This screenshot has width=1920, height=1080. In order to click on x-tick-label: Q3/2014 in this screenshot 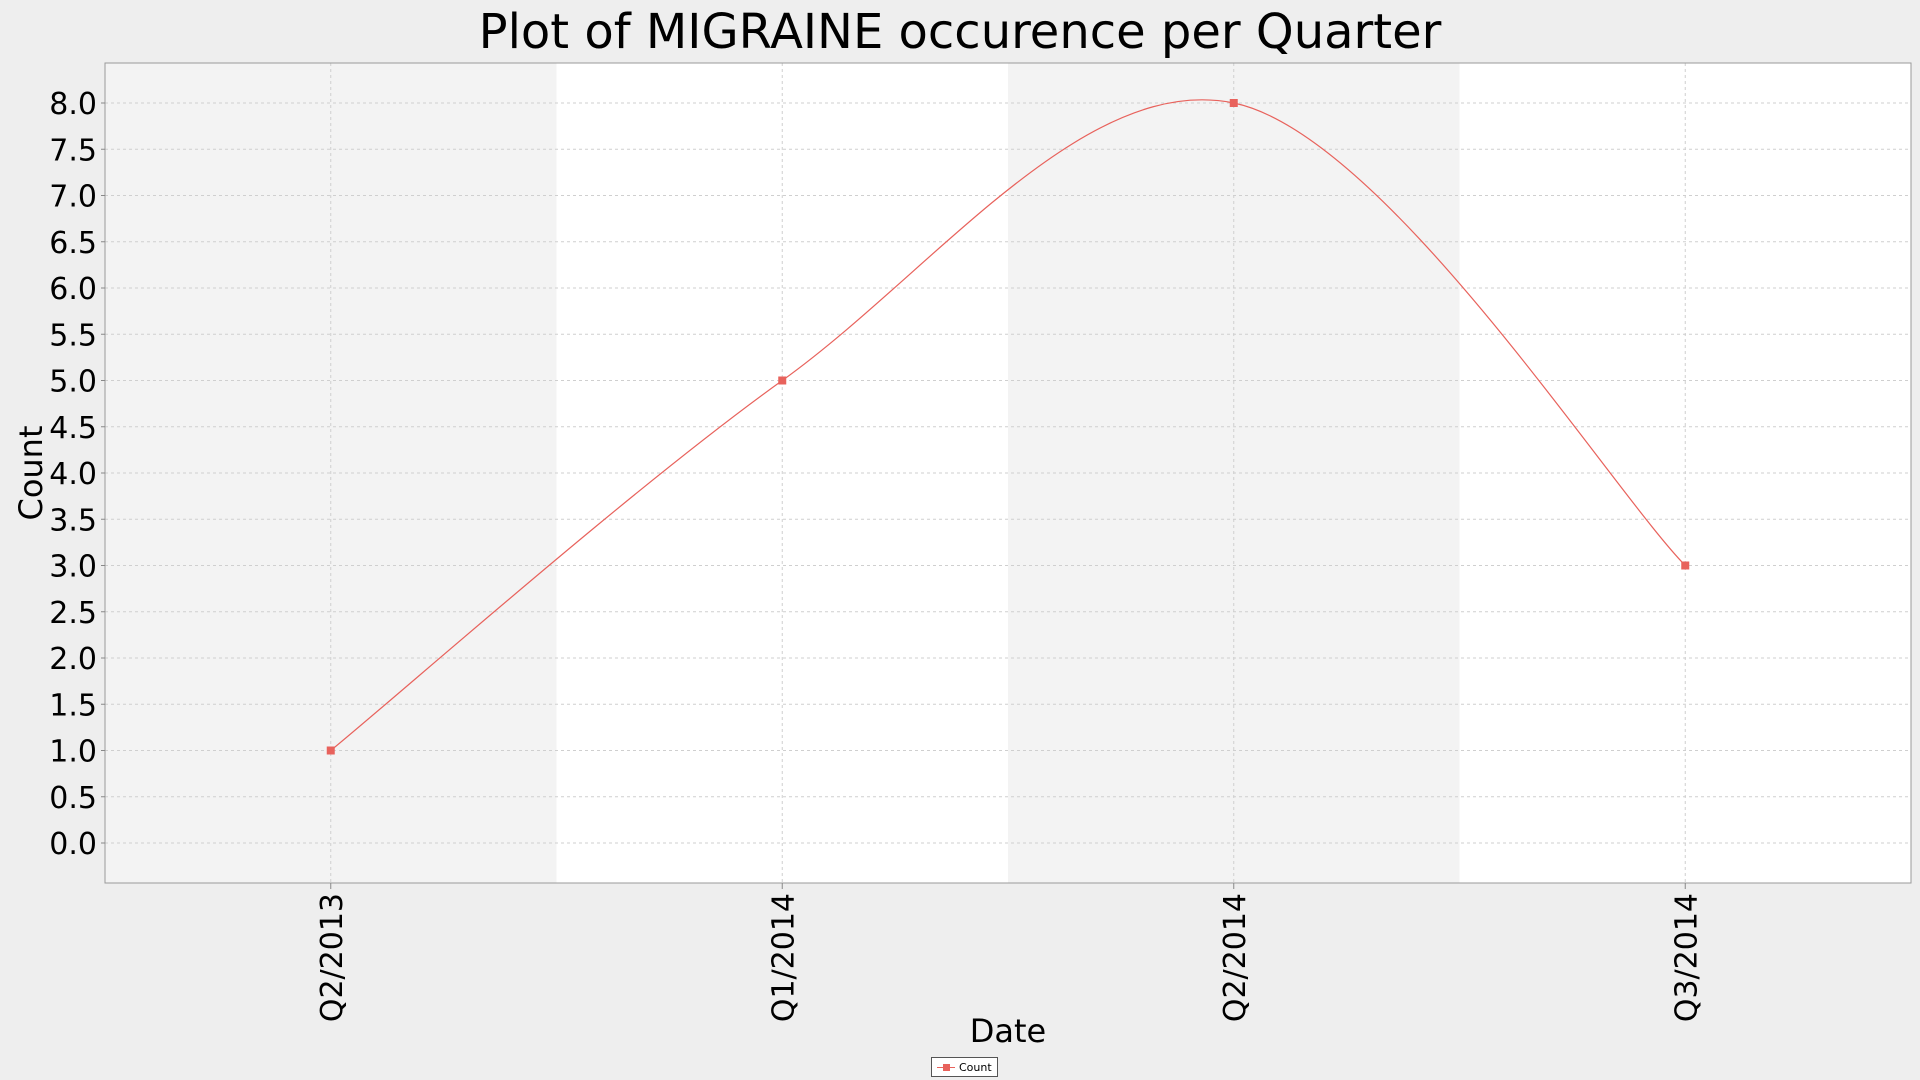, I will do `click(1686, 957)`.